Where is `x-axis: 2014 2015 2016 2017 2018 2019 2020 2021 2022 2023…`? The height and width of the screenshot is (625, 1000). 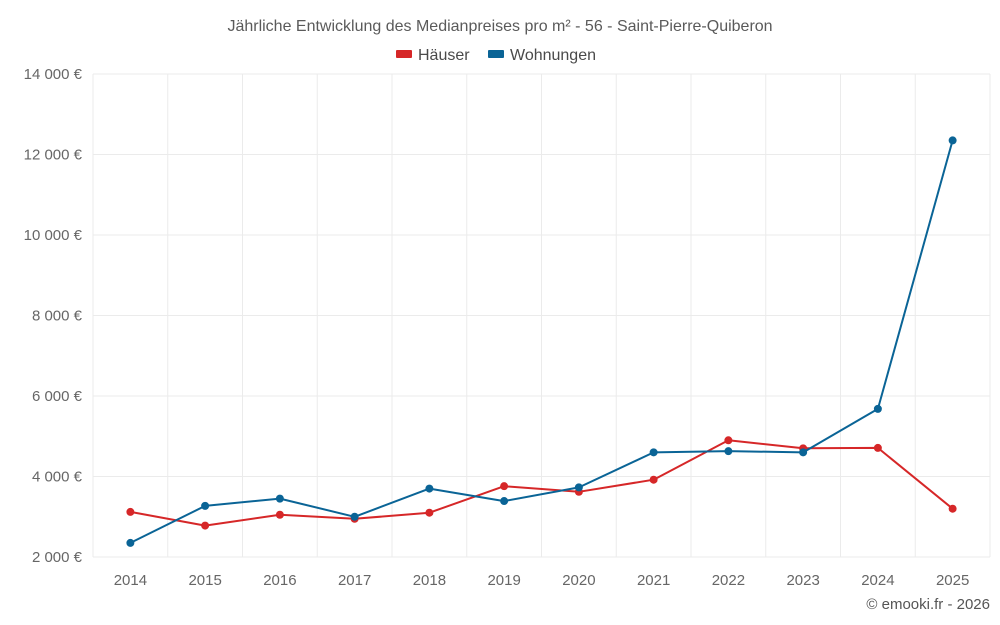
x-axis: 2014 2015 2016 2017 2018 2019 2020 2021 2022 2023… is located at coordinates (542, 580).